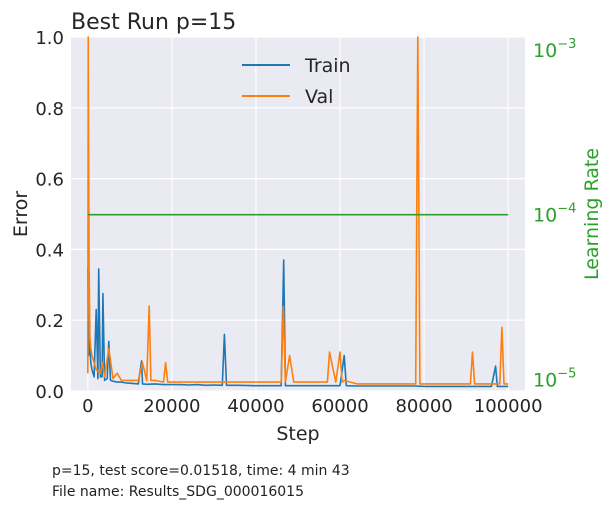 The width and height of the screenshot is (612, 527). I want to click on x-axis-label: Step, so click(297, 434).